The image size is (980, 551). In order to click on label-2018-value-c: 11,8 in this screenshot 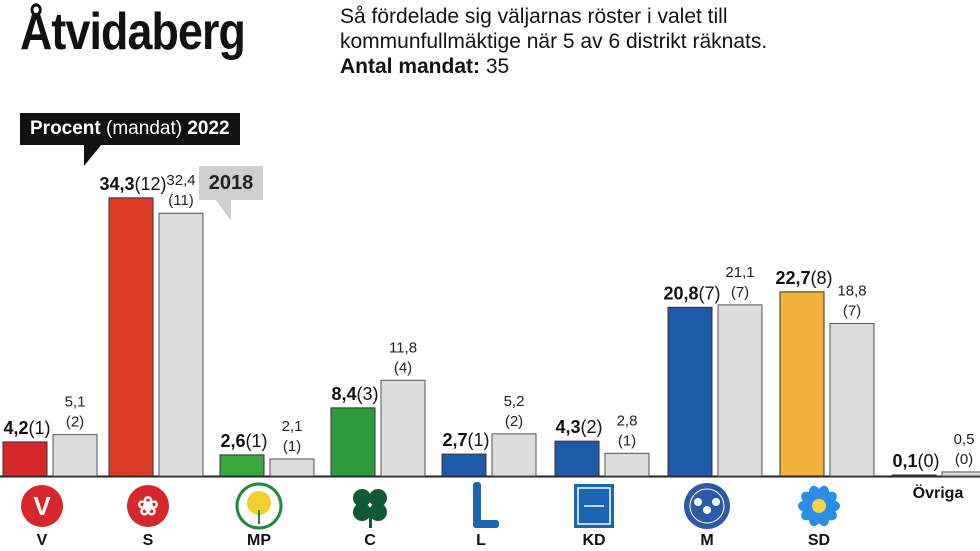, I will do `click(403, 347)`.